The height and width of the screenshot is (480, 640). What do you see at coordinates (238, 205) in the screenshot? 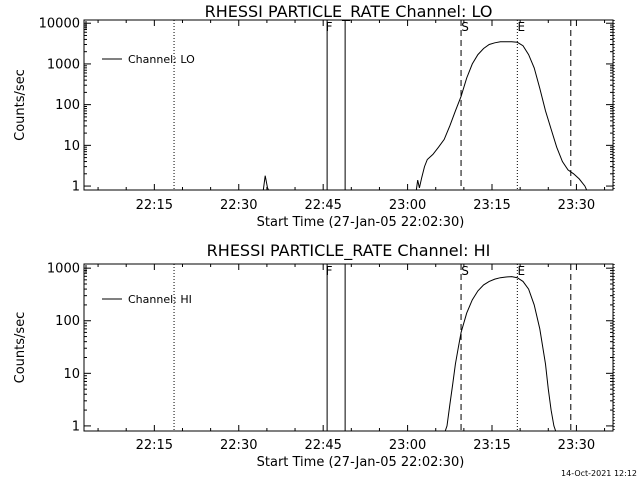
I see `chart1-x-tick-label: 22:30` at bounding box center [238, 205].